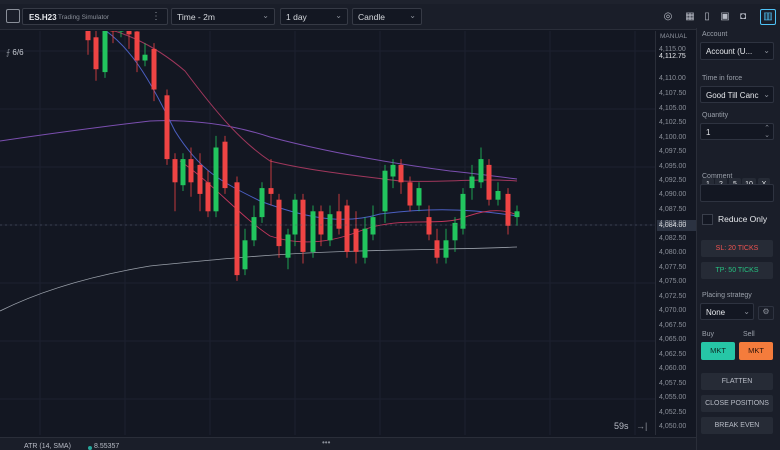 Image resolution: width=780 pixels, height=450 pixels. What do you see at coordinates (708, 132) in the screenshot?
I see `quantity-value: 1` at bounding box center [708, 132].